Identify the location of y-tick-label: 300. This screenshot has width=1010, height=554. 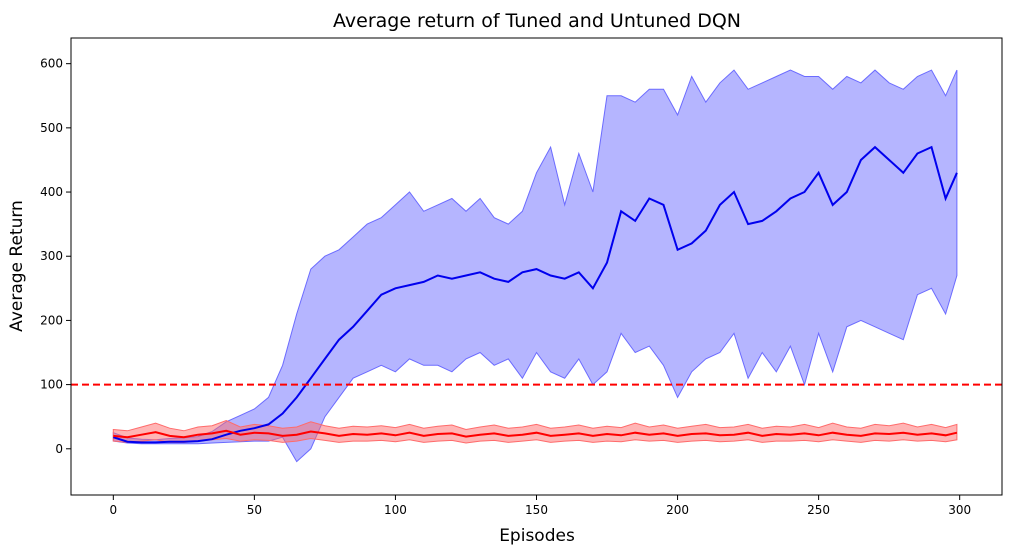
(51, 256).